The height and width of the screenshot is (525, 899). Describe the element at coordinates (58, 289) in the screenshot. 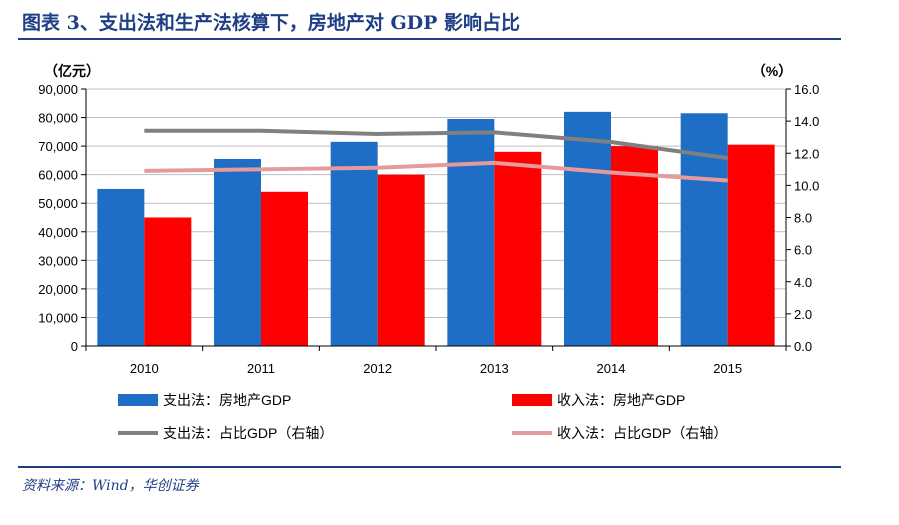

I see `y-tick-label-left: 20,000` at that location.